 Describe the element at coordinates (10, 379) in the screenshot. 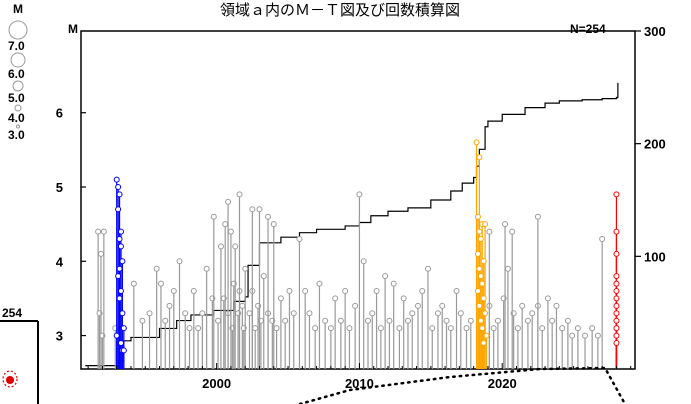

I see `epicenter-marker` at that location.